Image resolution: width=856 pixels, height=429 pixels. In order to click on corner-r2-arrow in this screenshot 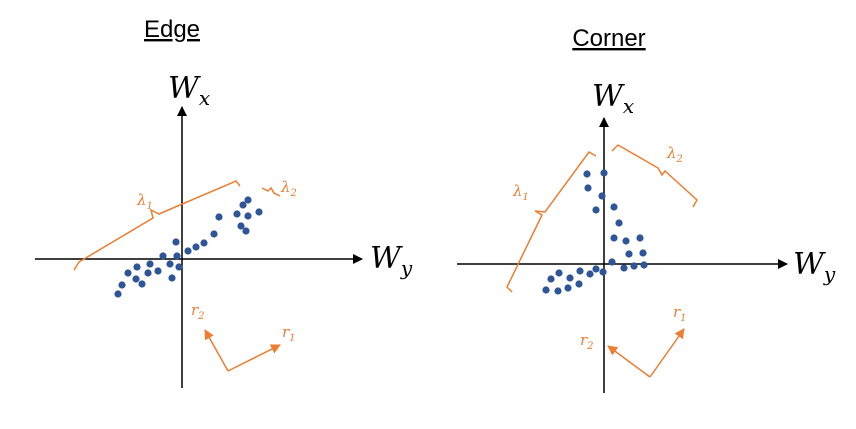, I will do `click(629, 361)`.